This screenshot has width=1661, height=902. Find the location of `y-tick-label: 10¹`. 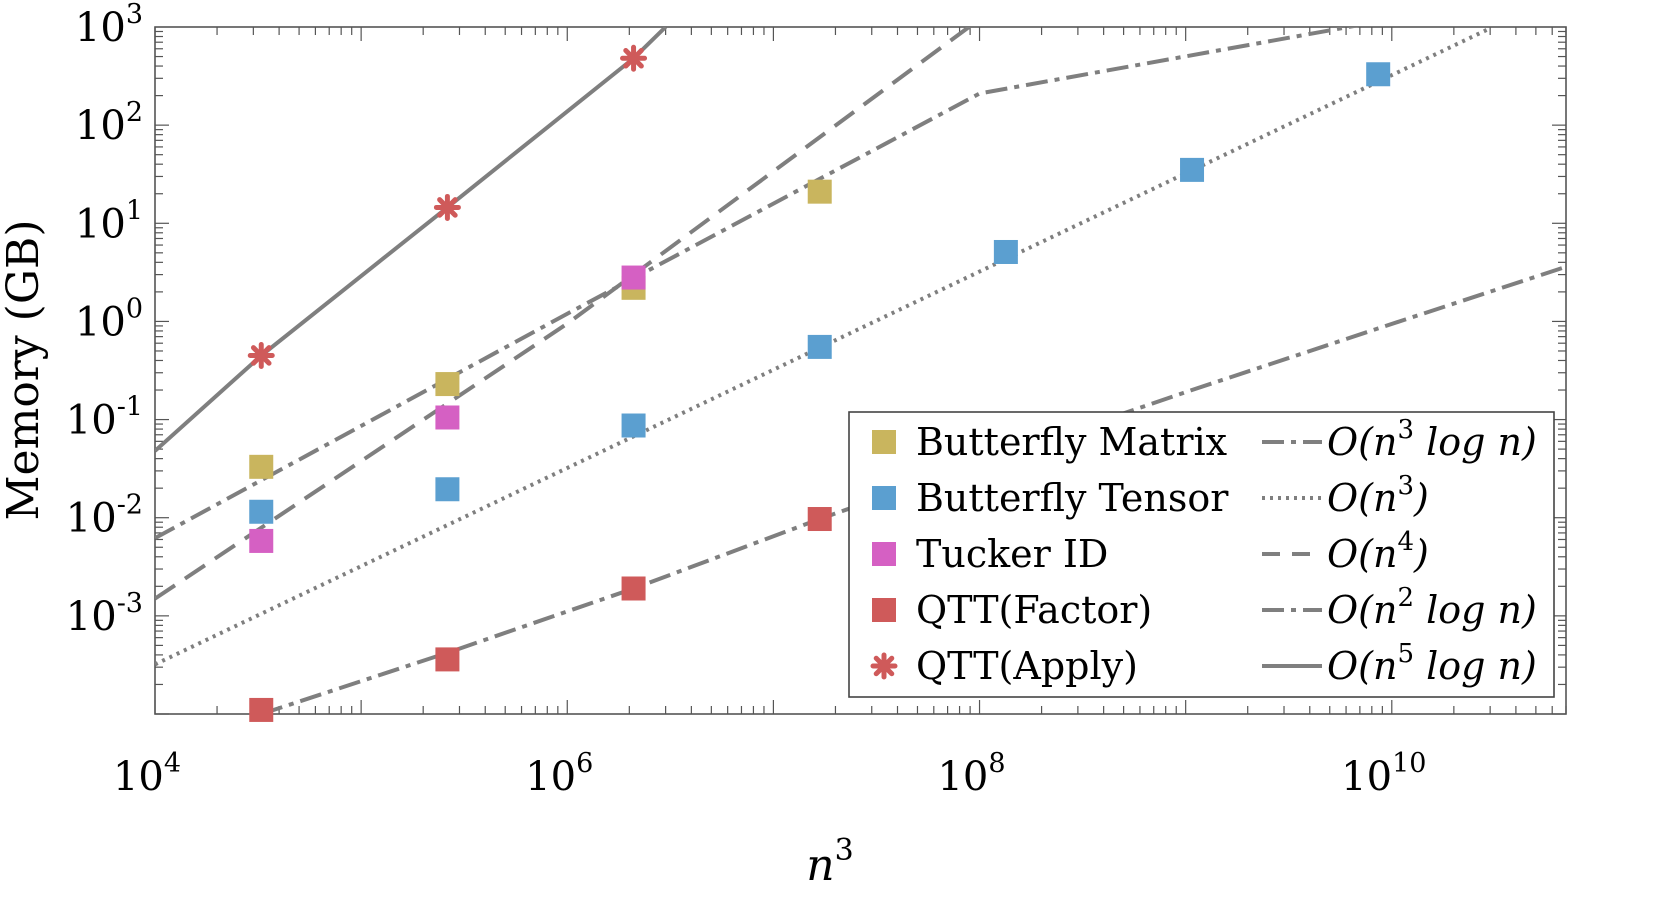

y-tick-label: 10¹ is located at coordinates (109, 221).